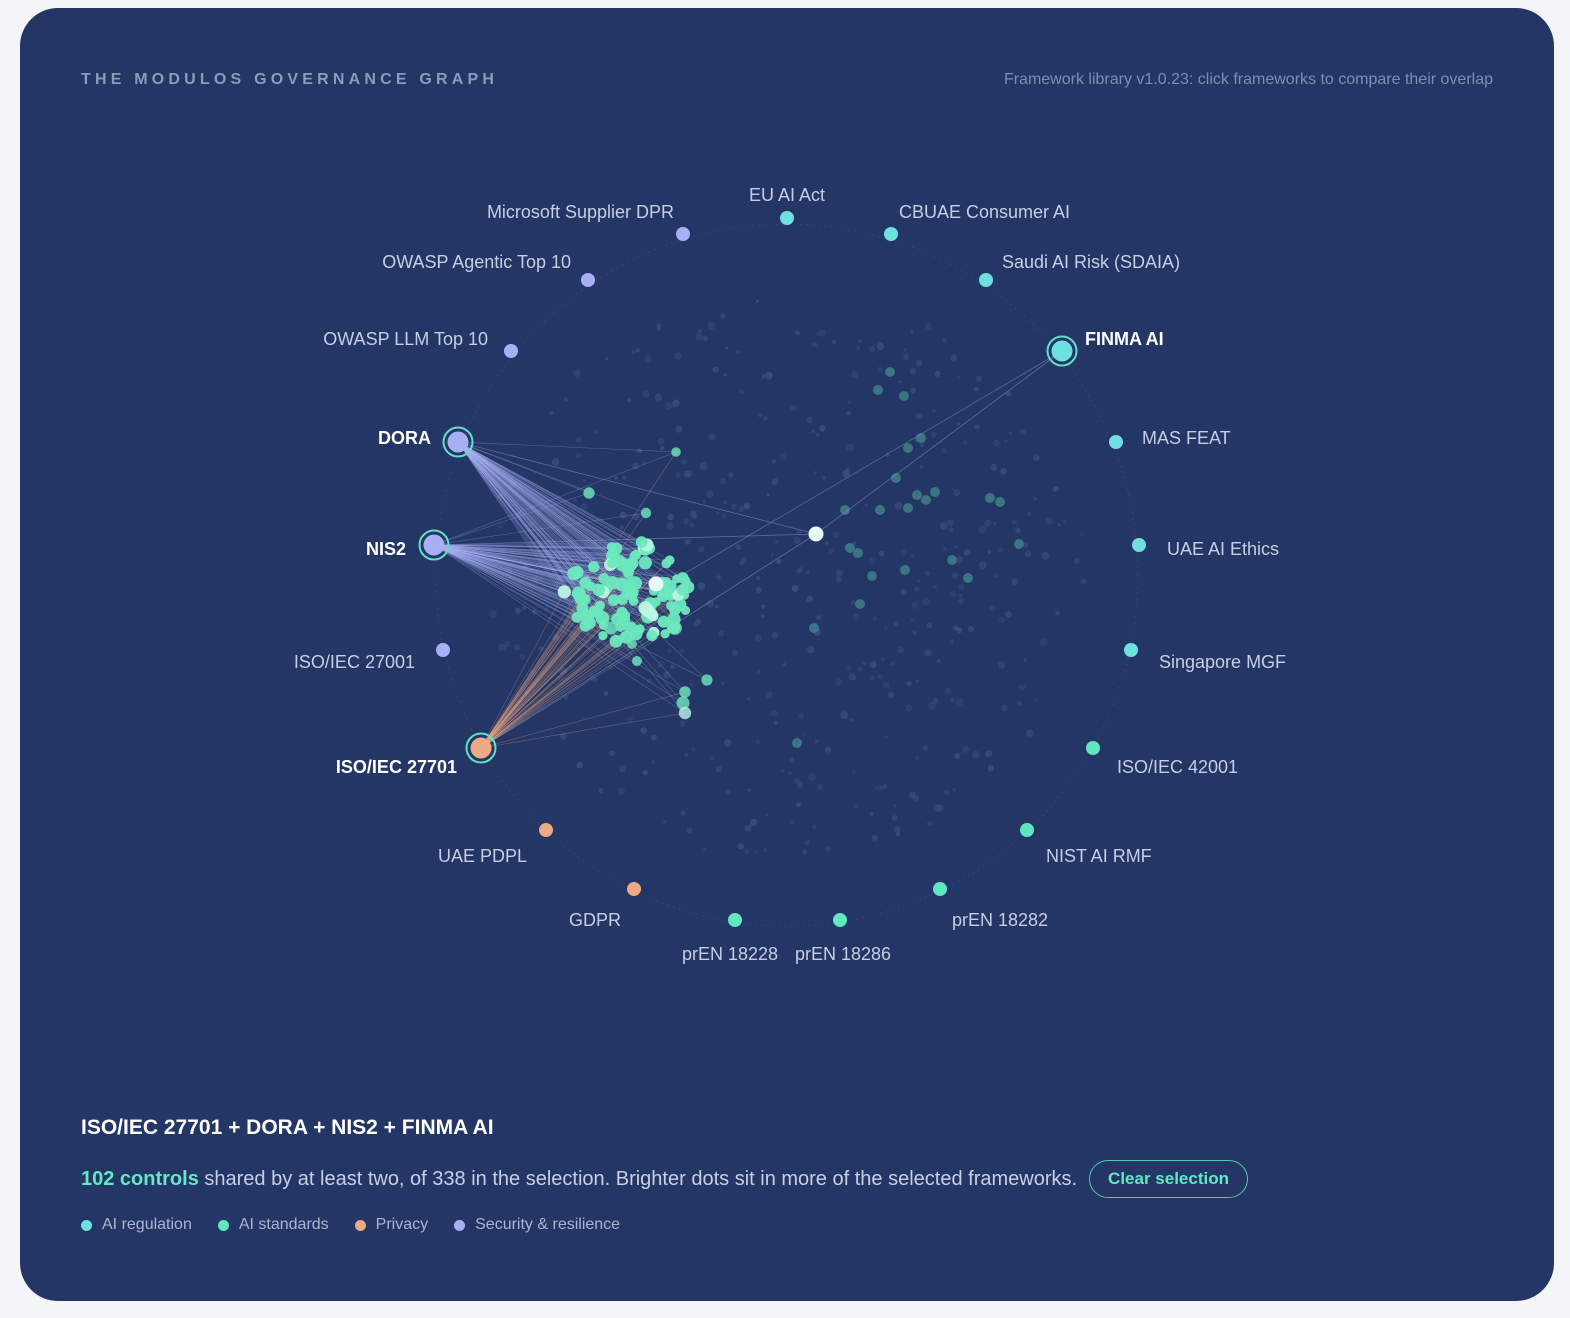  I want to click on framework-node-mas-feat: MAS FEAT, so click(1170, 438).